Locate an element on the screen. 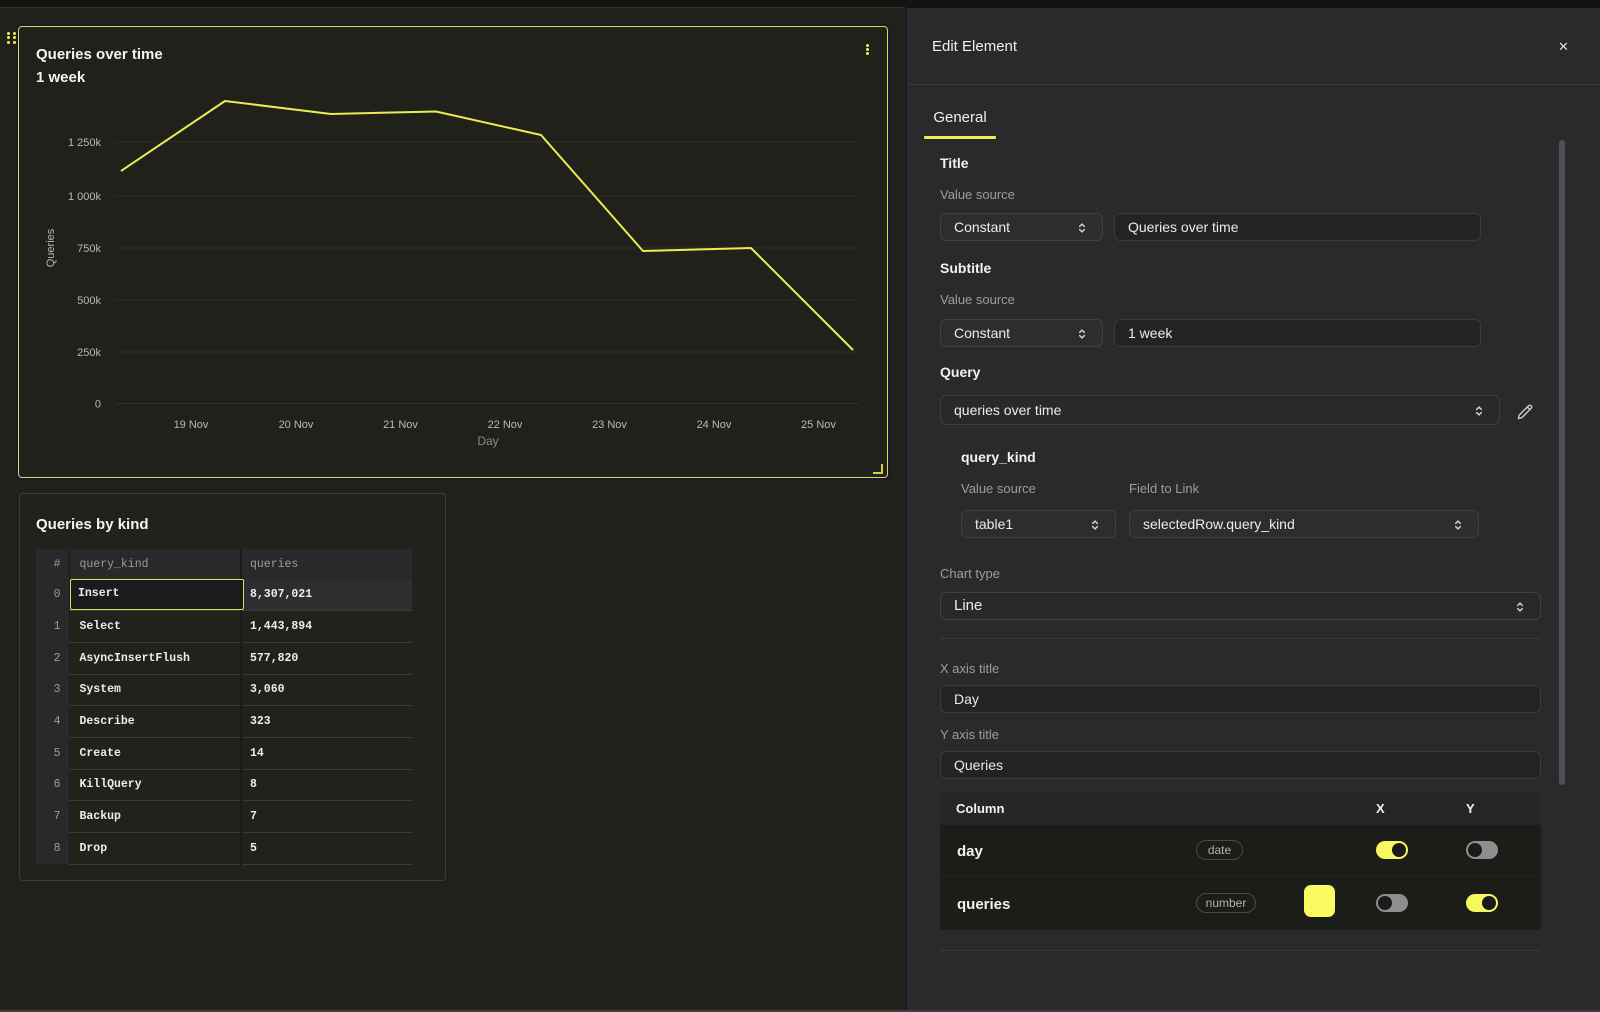 Image resolution: width=1600 pixels, height=1012 pixels. svg-text: 25 Nov is located at coordinates (818, 425).